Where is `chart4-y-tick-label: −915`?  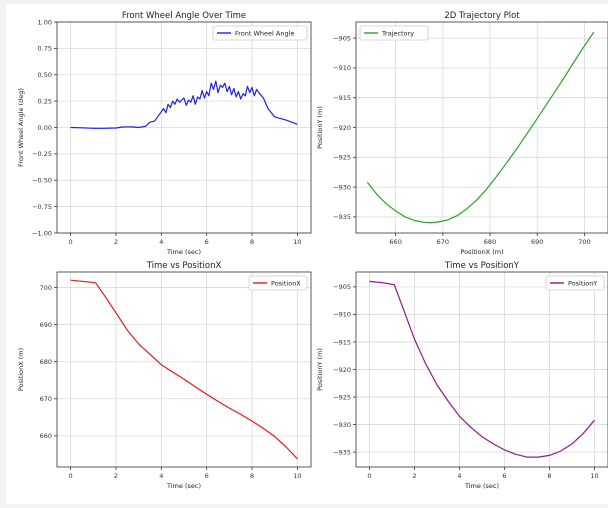 chart4-y-tick-label: −915 is located at coordinates (342, 342).